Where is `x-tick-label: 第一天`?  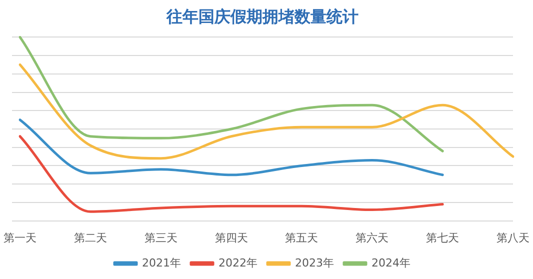 x-tick-label: 第一天 is located at coordinates (20, 237).